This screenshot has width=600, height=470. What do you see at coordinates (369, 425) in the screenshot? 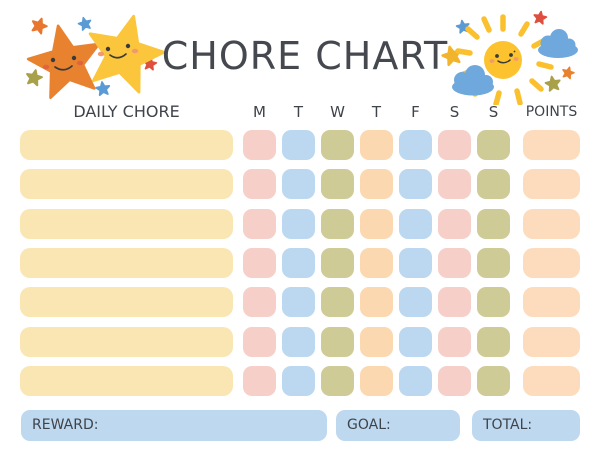
I see `goal-label: GOAL:` at bounding box center [369, 425].